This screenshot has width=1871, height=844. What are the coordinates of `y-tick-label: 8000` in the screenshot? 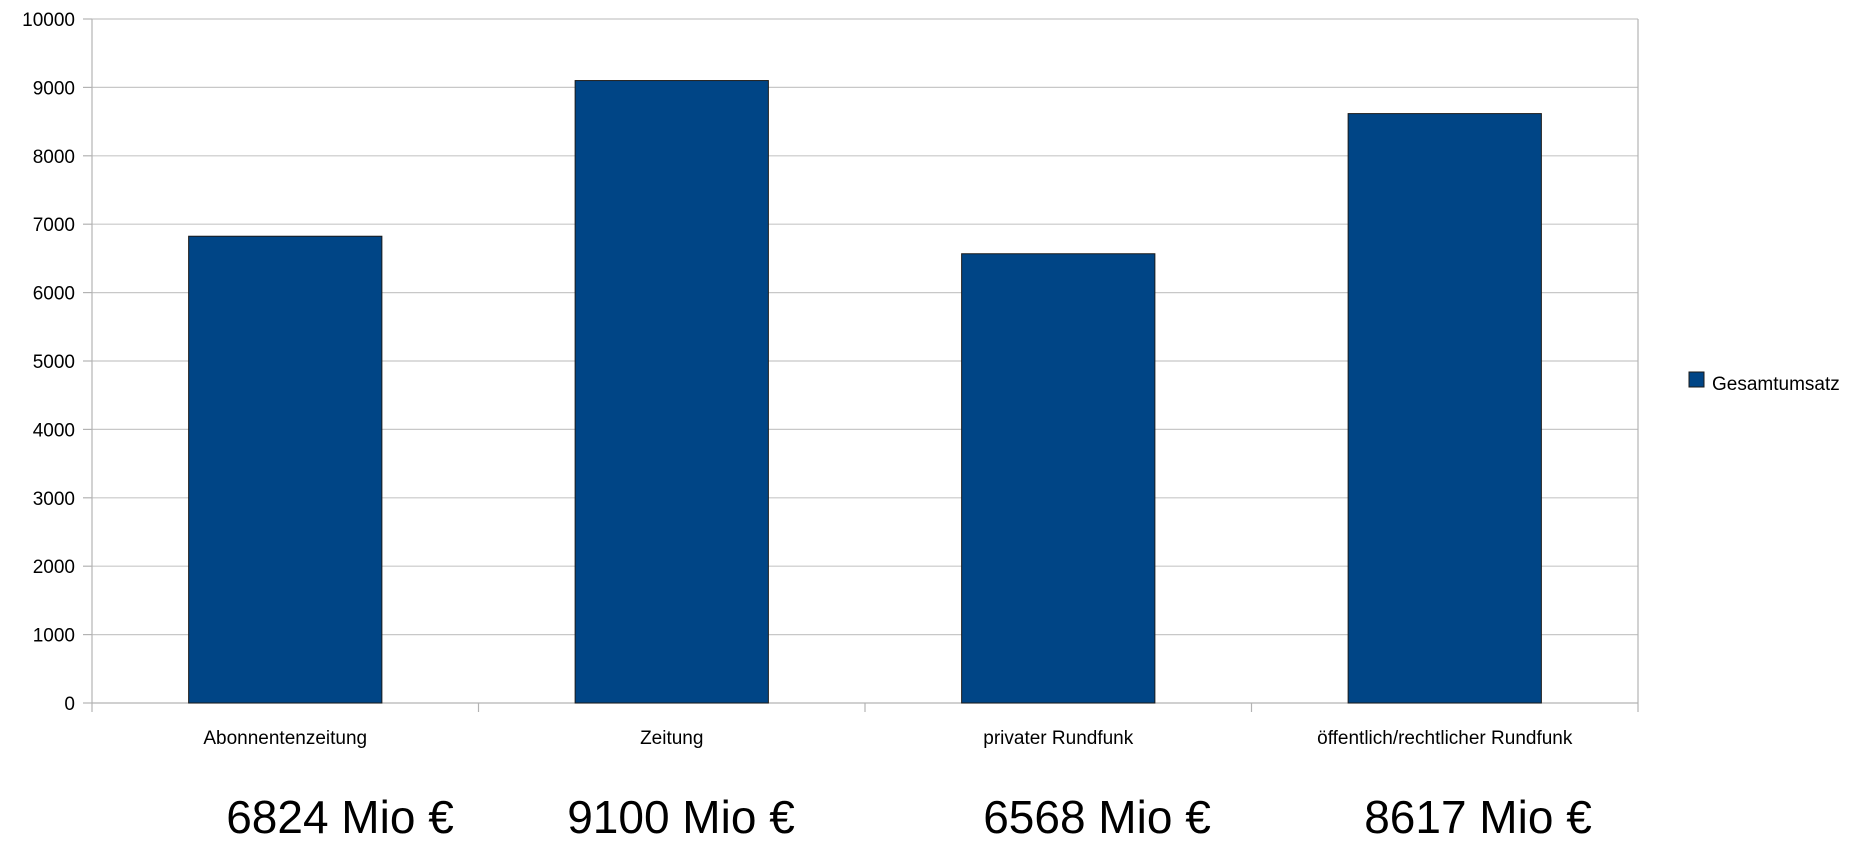 It's located at (54, 157).